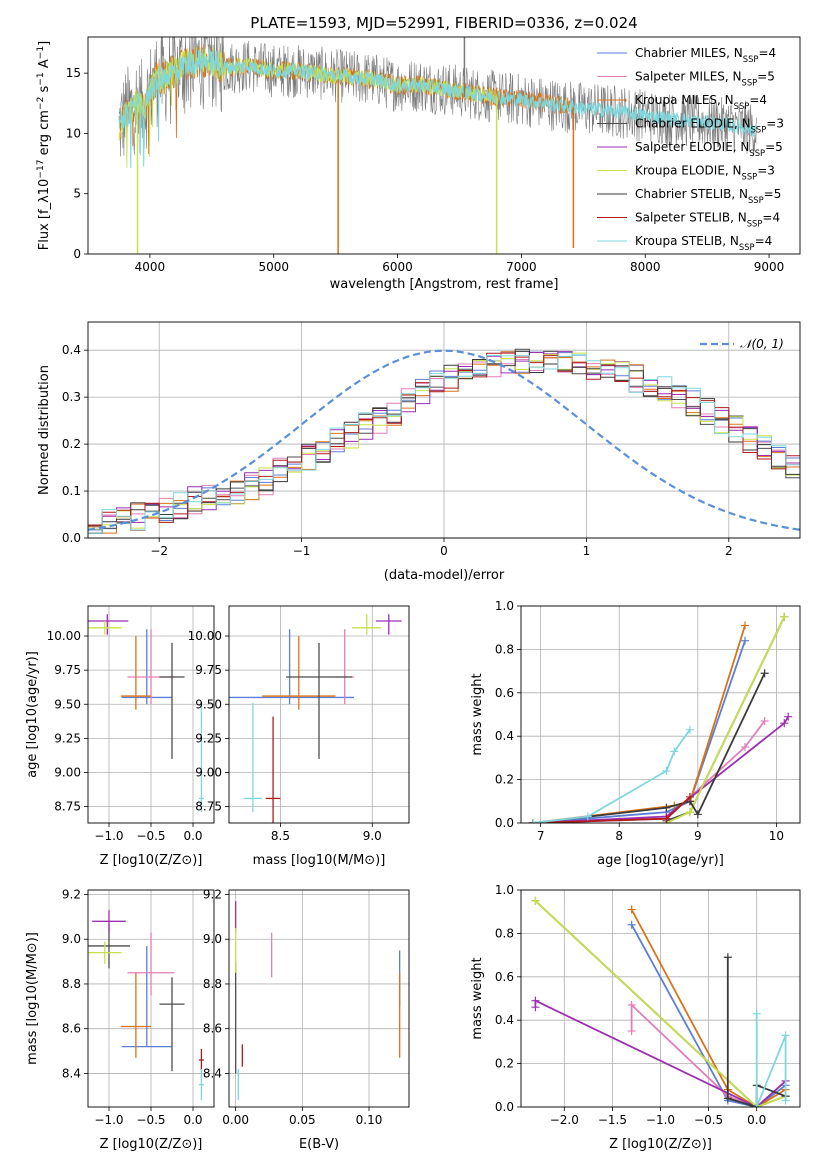 The image size is (819, 1170). What do you see at coordinates (273, 267) in the screenshot?
I see `x-tick-label: 5000` at bounding box center [273, 267].